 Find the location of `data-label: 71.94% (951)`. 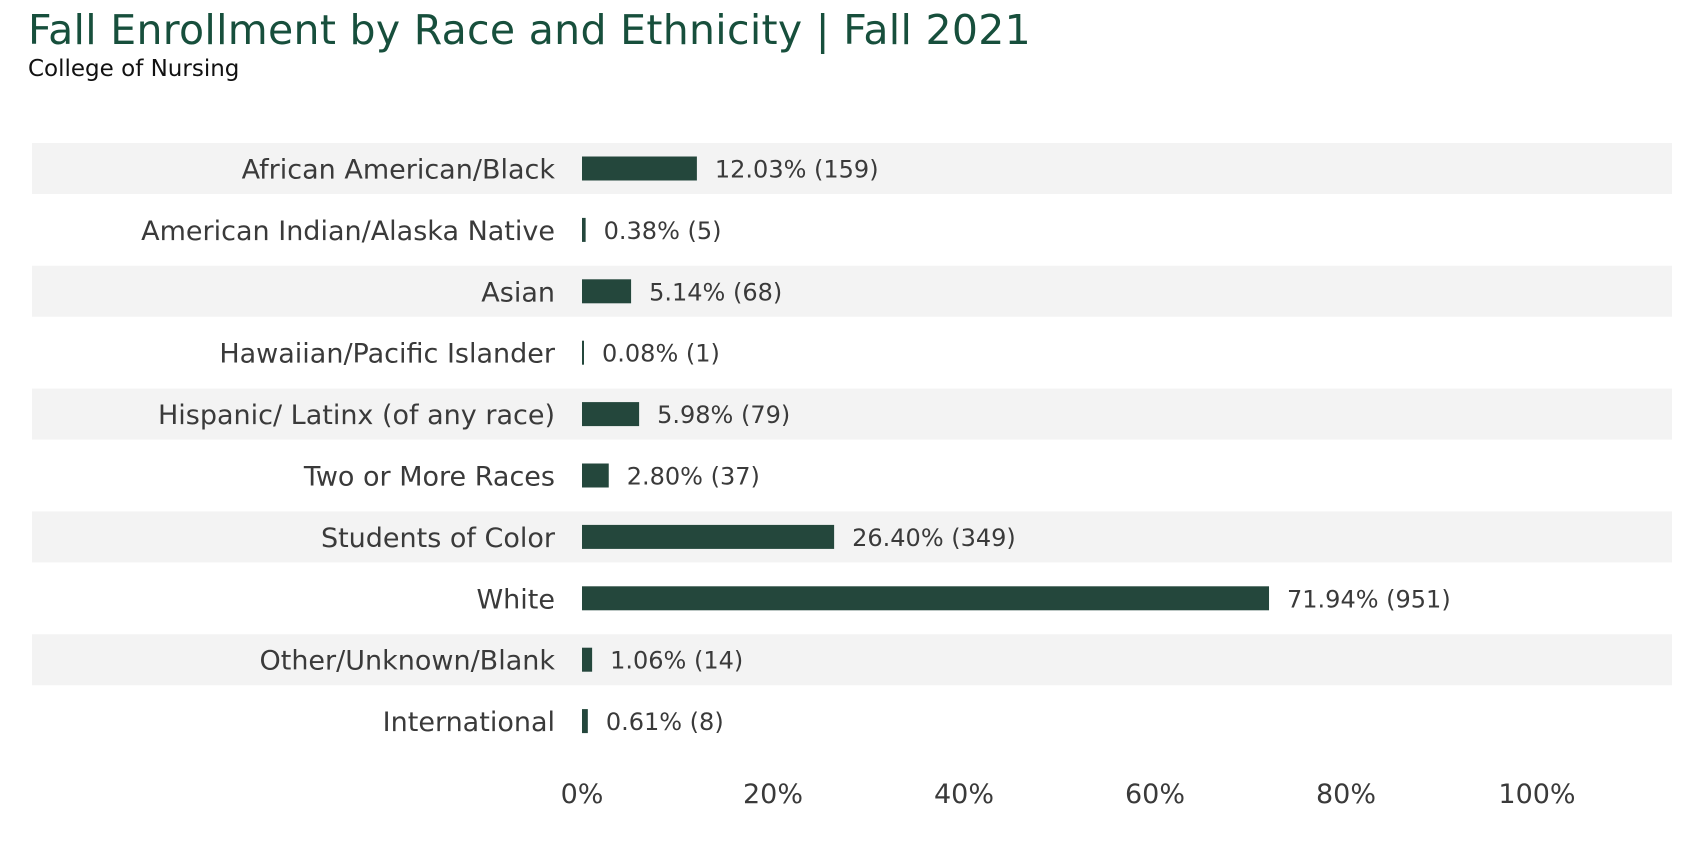

data-label: 71.94% (951) is located at coordinates (1369, 599).